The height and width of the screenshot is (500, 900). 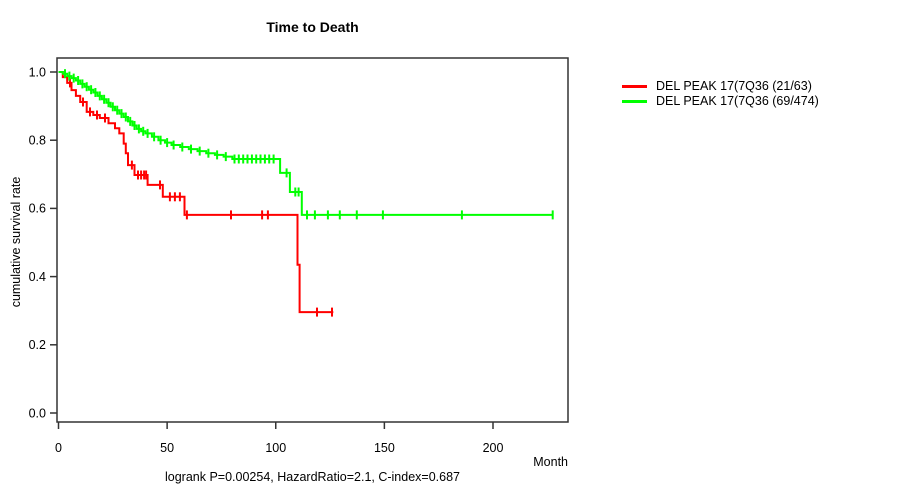 What do you see at coordinates (167, 448) in the screenshot?
I see `x-tick-label: 50` at bounding box center [167, 448].